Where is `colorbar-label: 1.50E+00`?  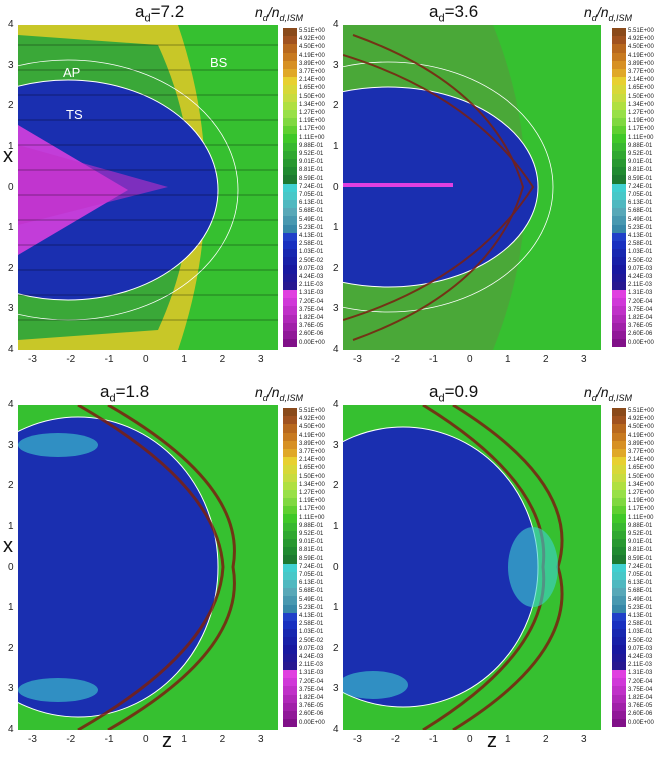
colorbar-label: 1.50E+00 is located at coordinates (312, 476).